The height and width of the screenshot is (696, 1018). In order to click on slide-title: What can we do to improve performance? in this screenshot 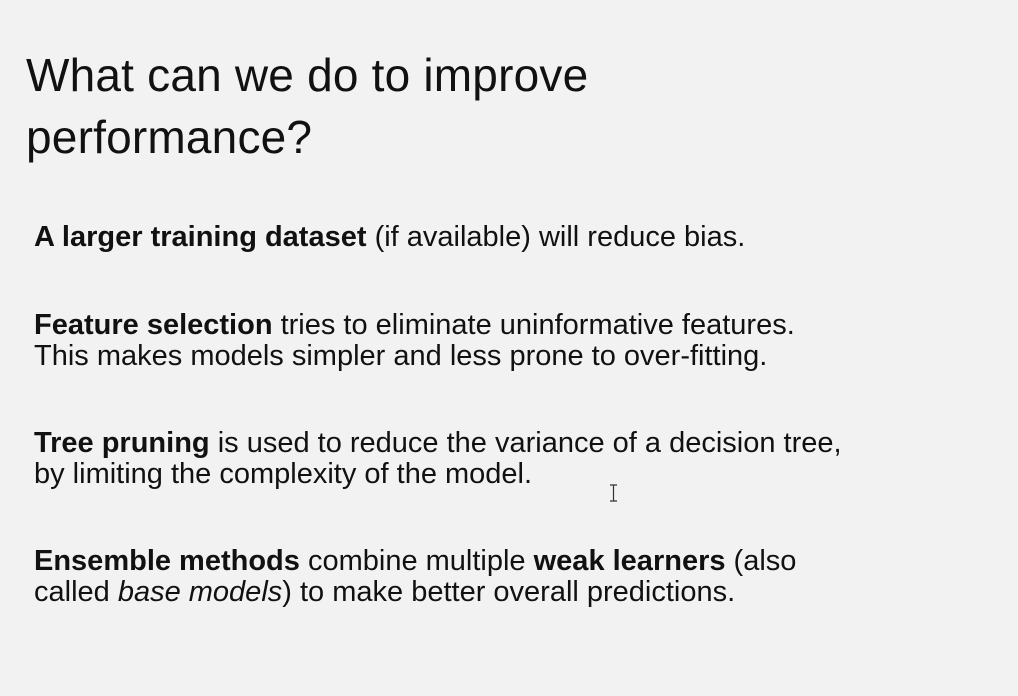, I will do `click(406, 106)`.